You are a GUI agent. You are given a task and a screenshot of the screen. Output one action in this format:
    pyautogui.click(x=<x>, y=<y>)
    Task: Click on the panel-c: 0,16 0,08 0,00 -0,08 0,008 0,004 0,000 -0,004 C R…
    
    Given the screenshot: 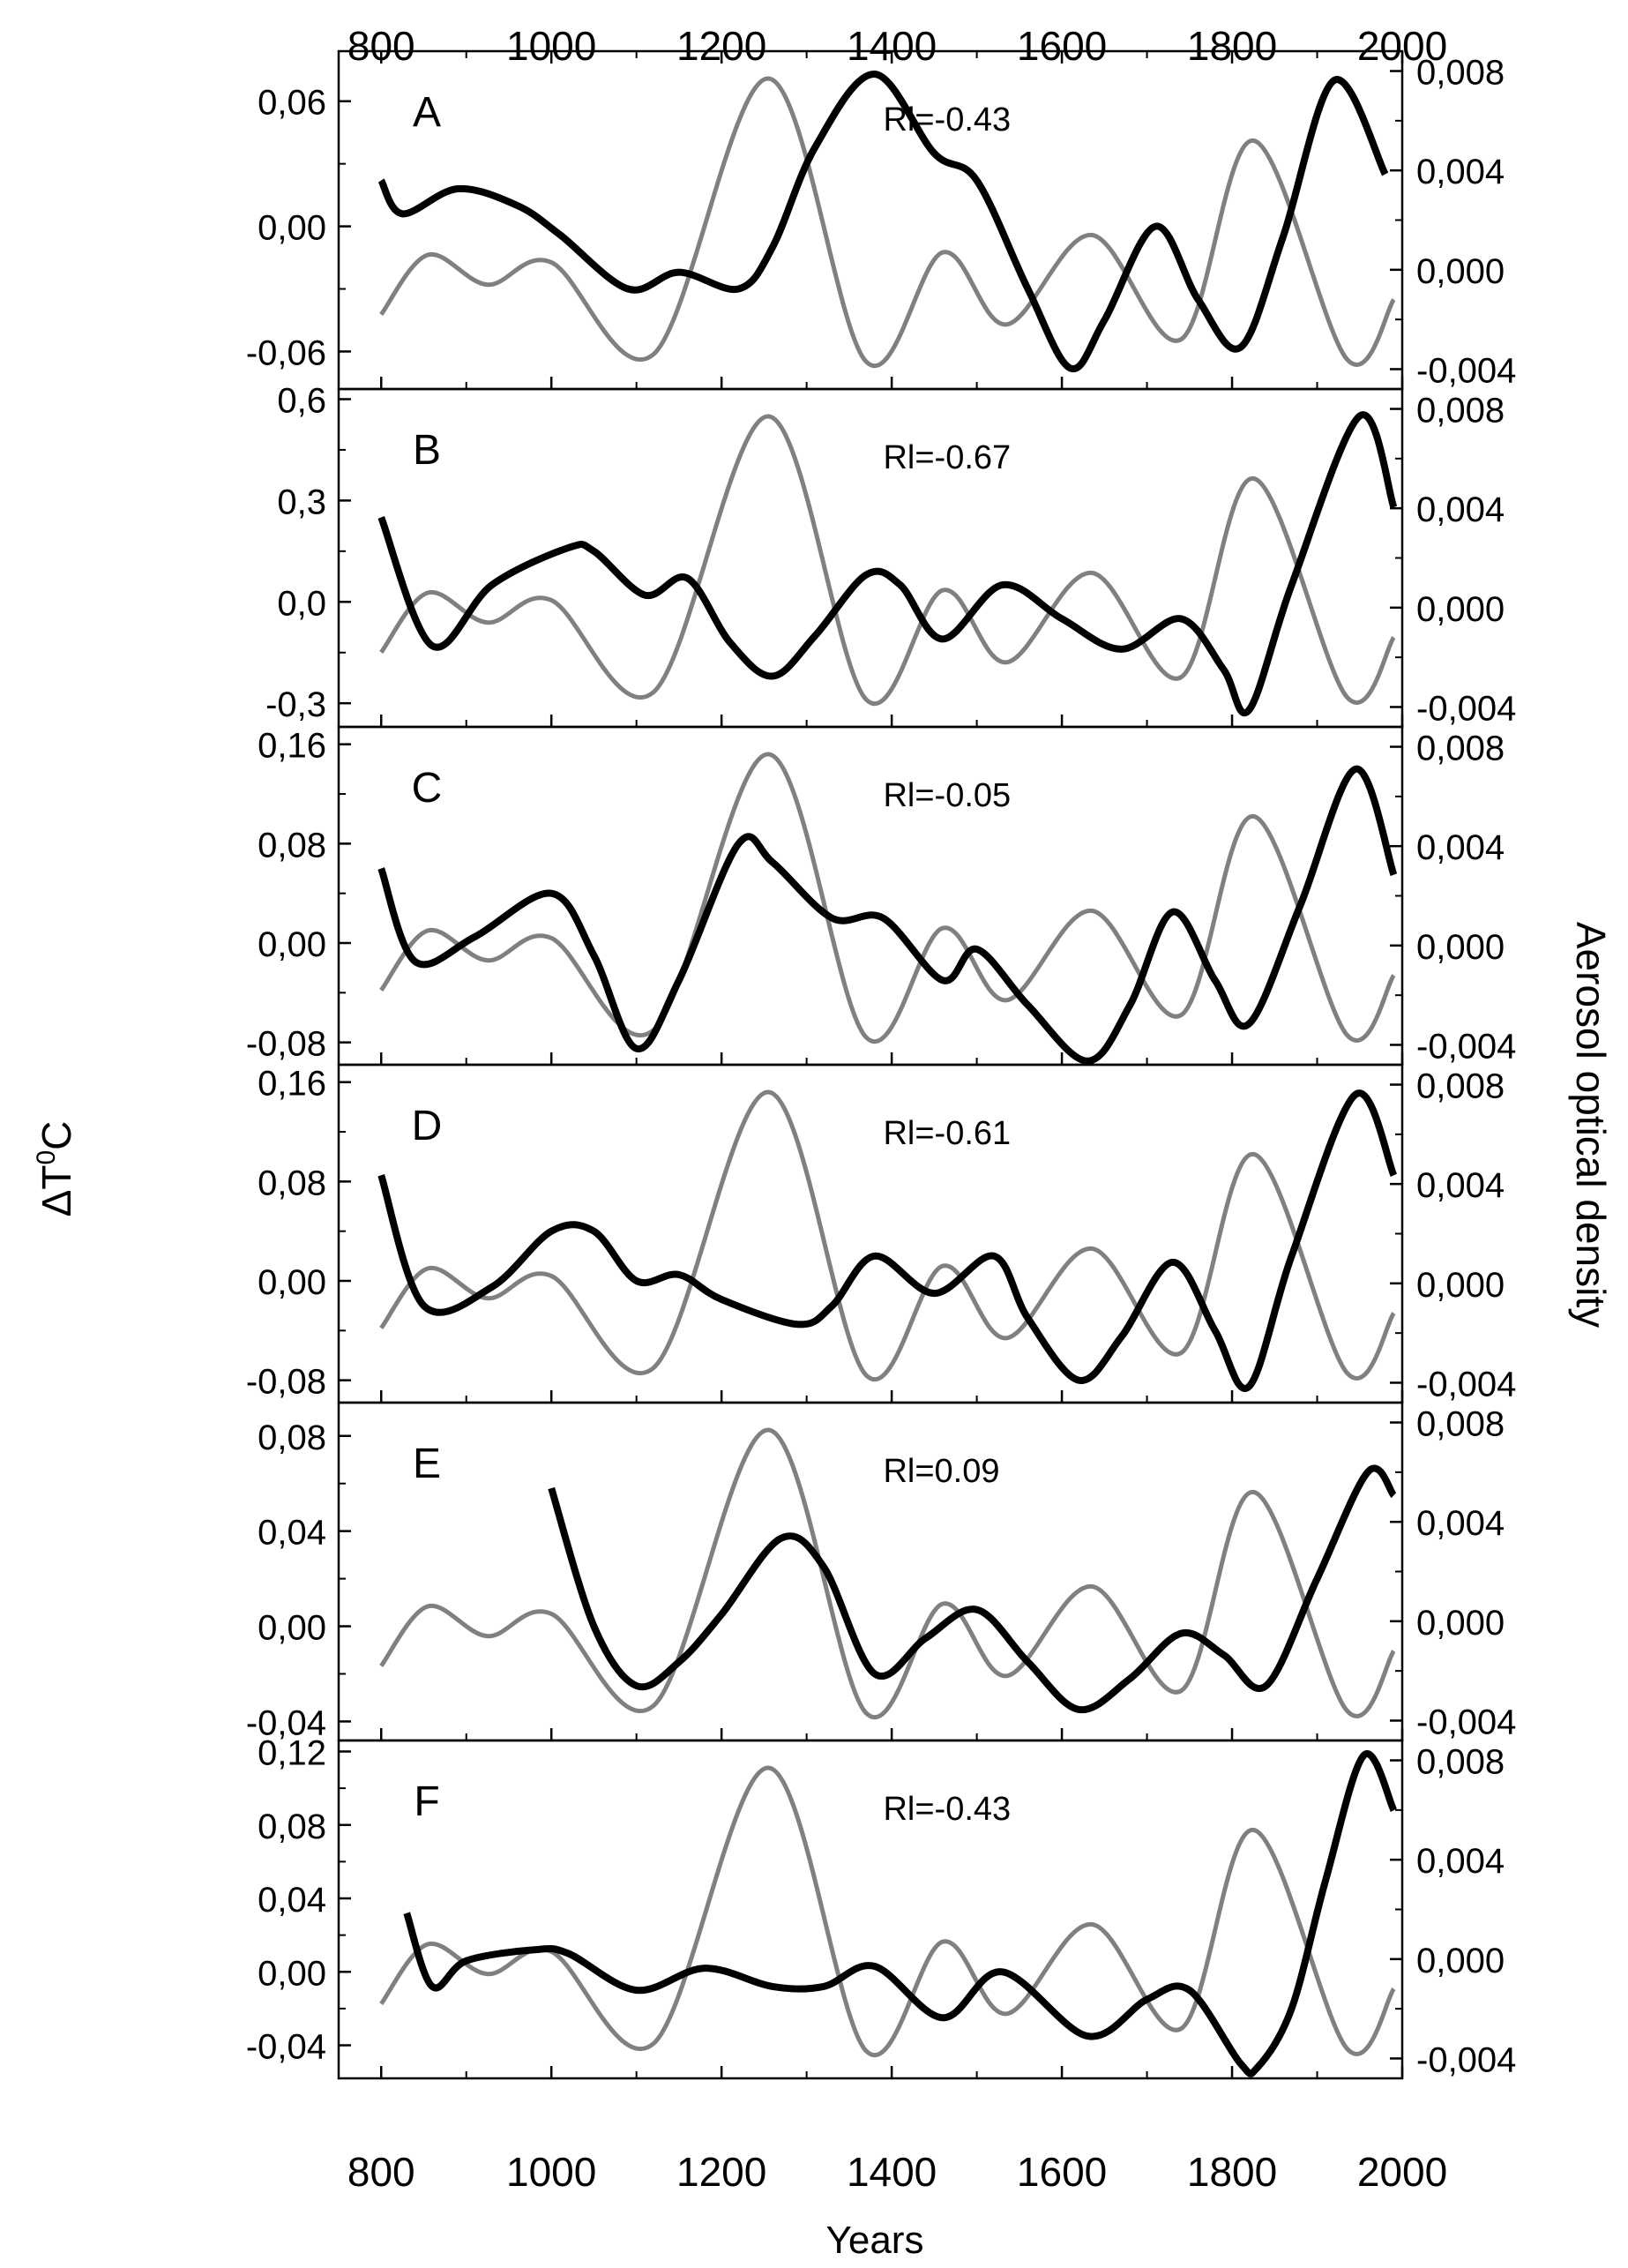 What is the action you would take?
    pyautogui.click(x=881, y=896)
    